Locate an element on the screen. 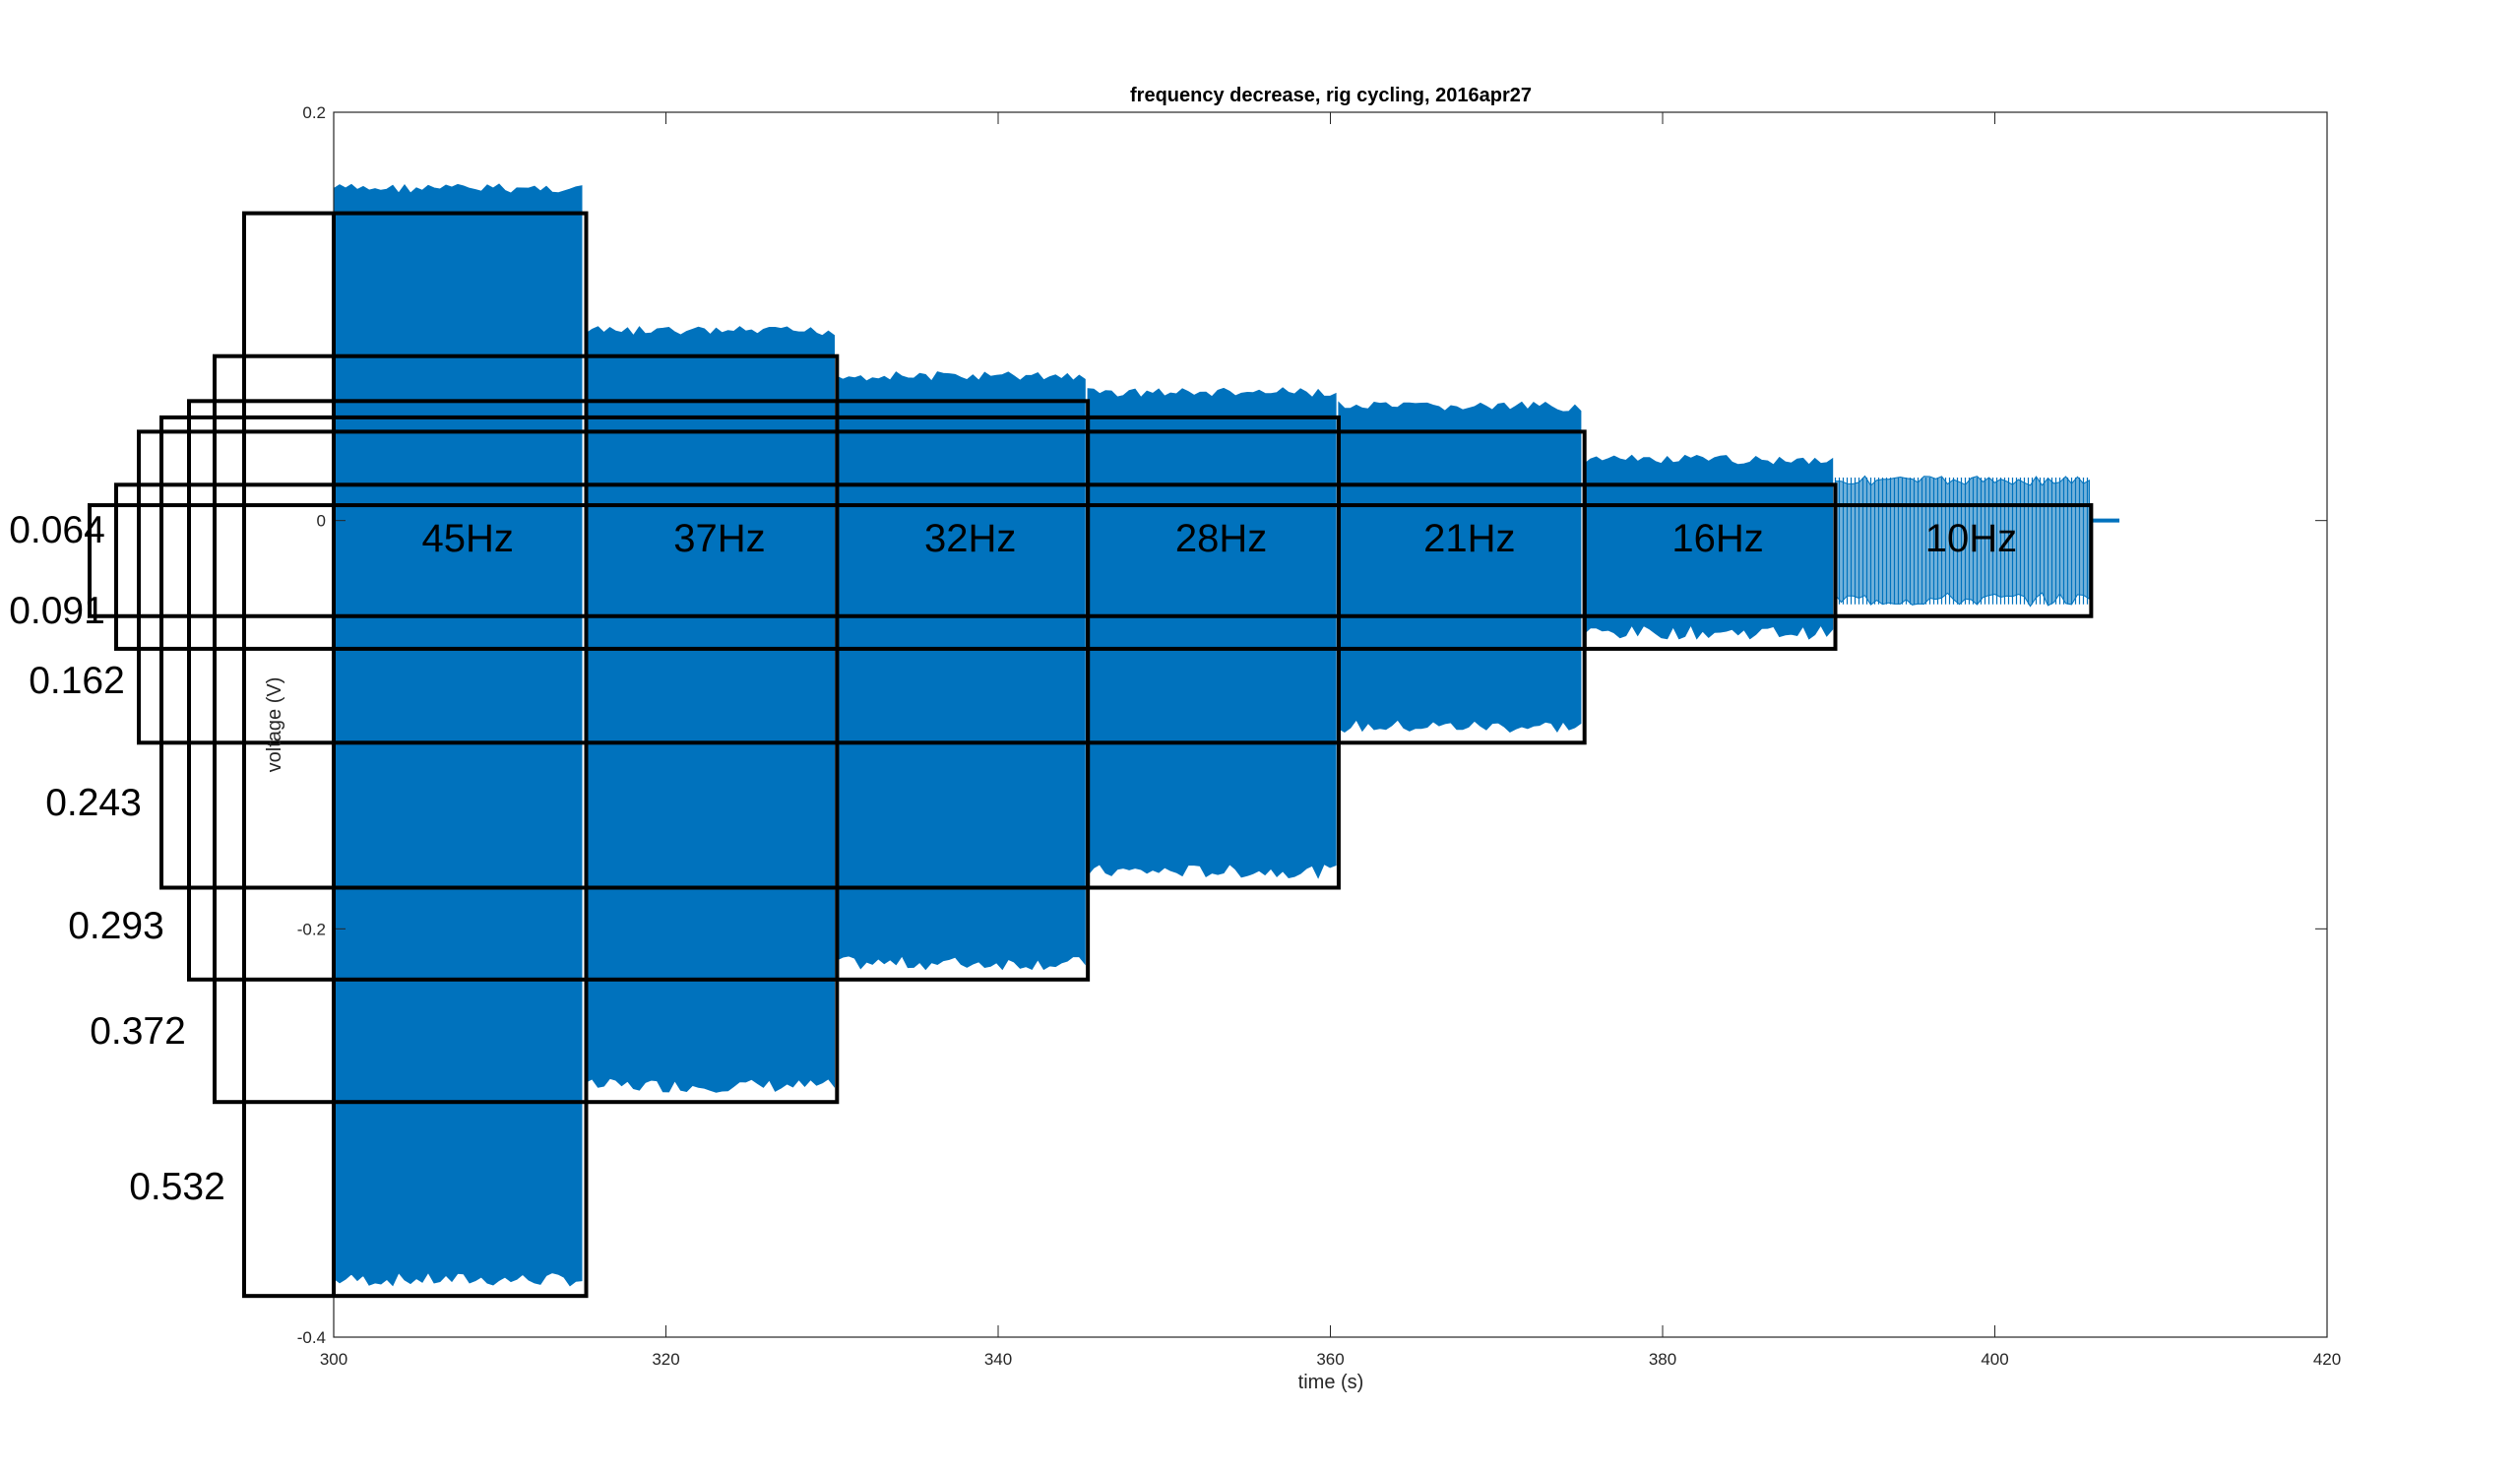 This screenshot has height=1475, width=2520. x-axis-label: time (s) is located at coordinates (1331, 1382).